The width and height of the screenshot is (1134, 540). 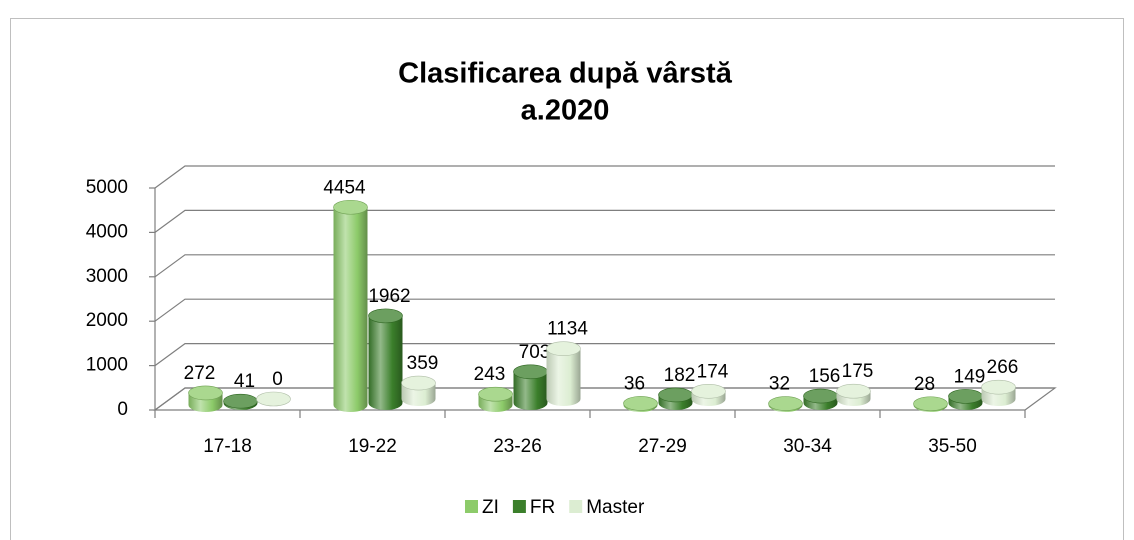 What do you see at coordinates (807, 446) in the screenshot?
I see `x-tick-label: 30-34` at bounding box center [807, 446].